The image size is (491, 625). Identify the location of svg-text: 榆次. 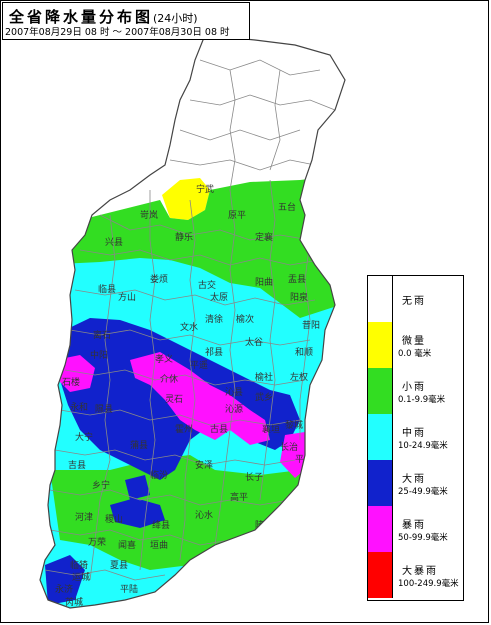
(245, 319).